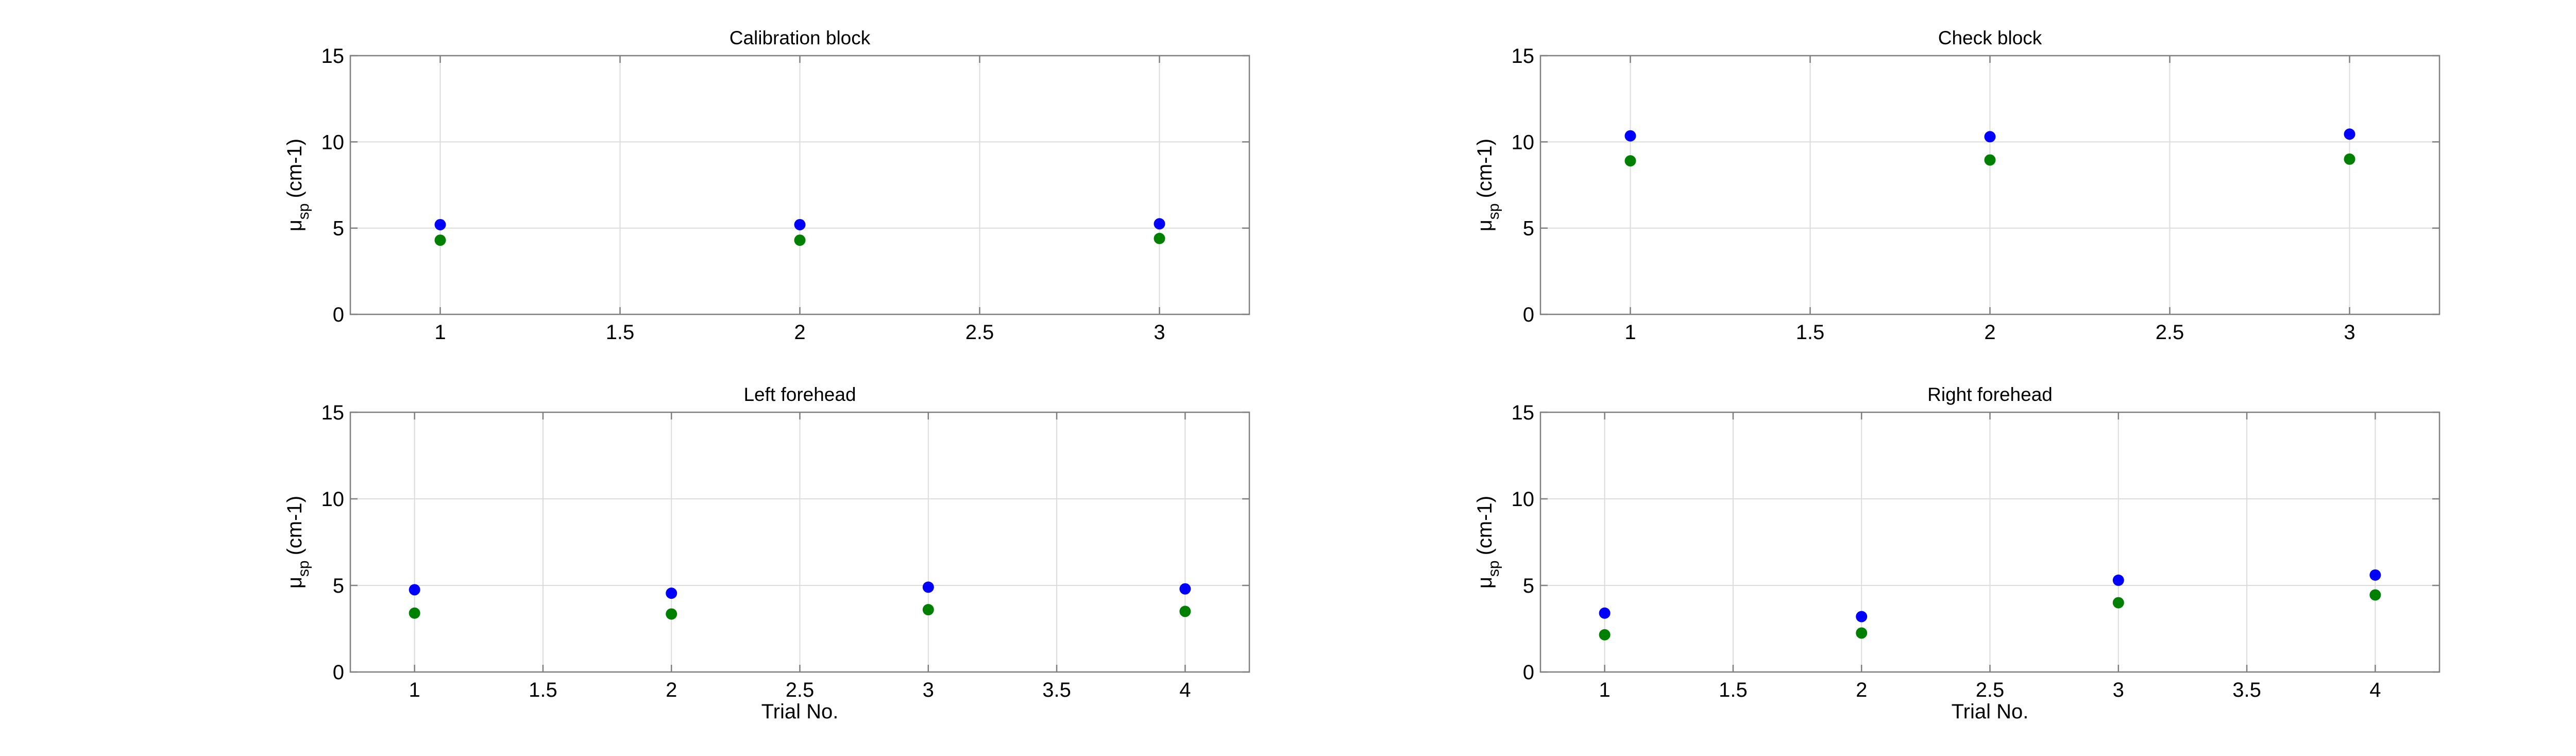 This screenshot has height=756, width=2576. Describe the element at coordinates (799, 394) in the screenshot. I see `chart-title: Left forehead` at that location.